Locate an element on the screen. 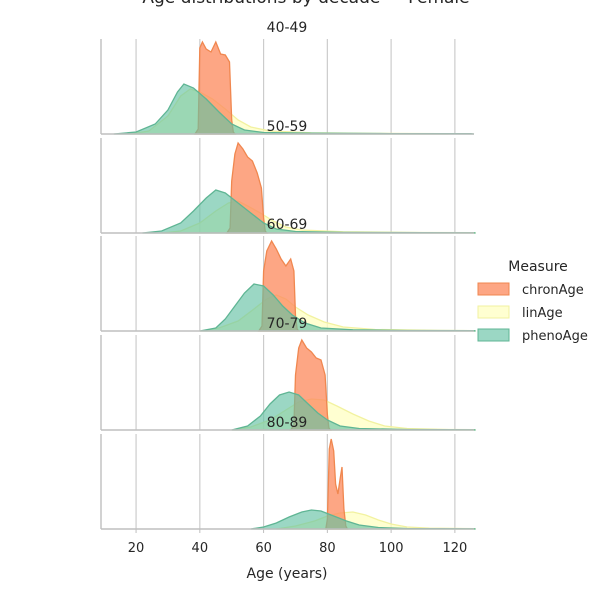 This screenshot has width=612, height=600. legend-label-phenoage: phenoAge is located at coordinates (555, 336).